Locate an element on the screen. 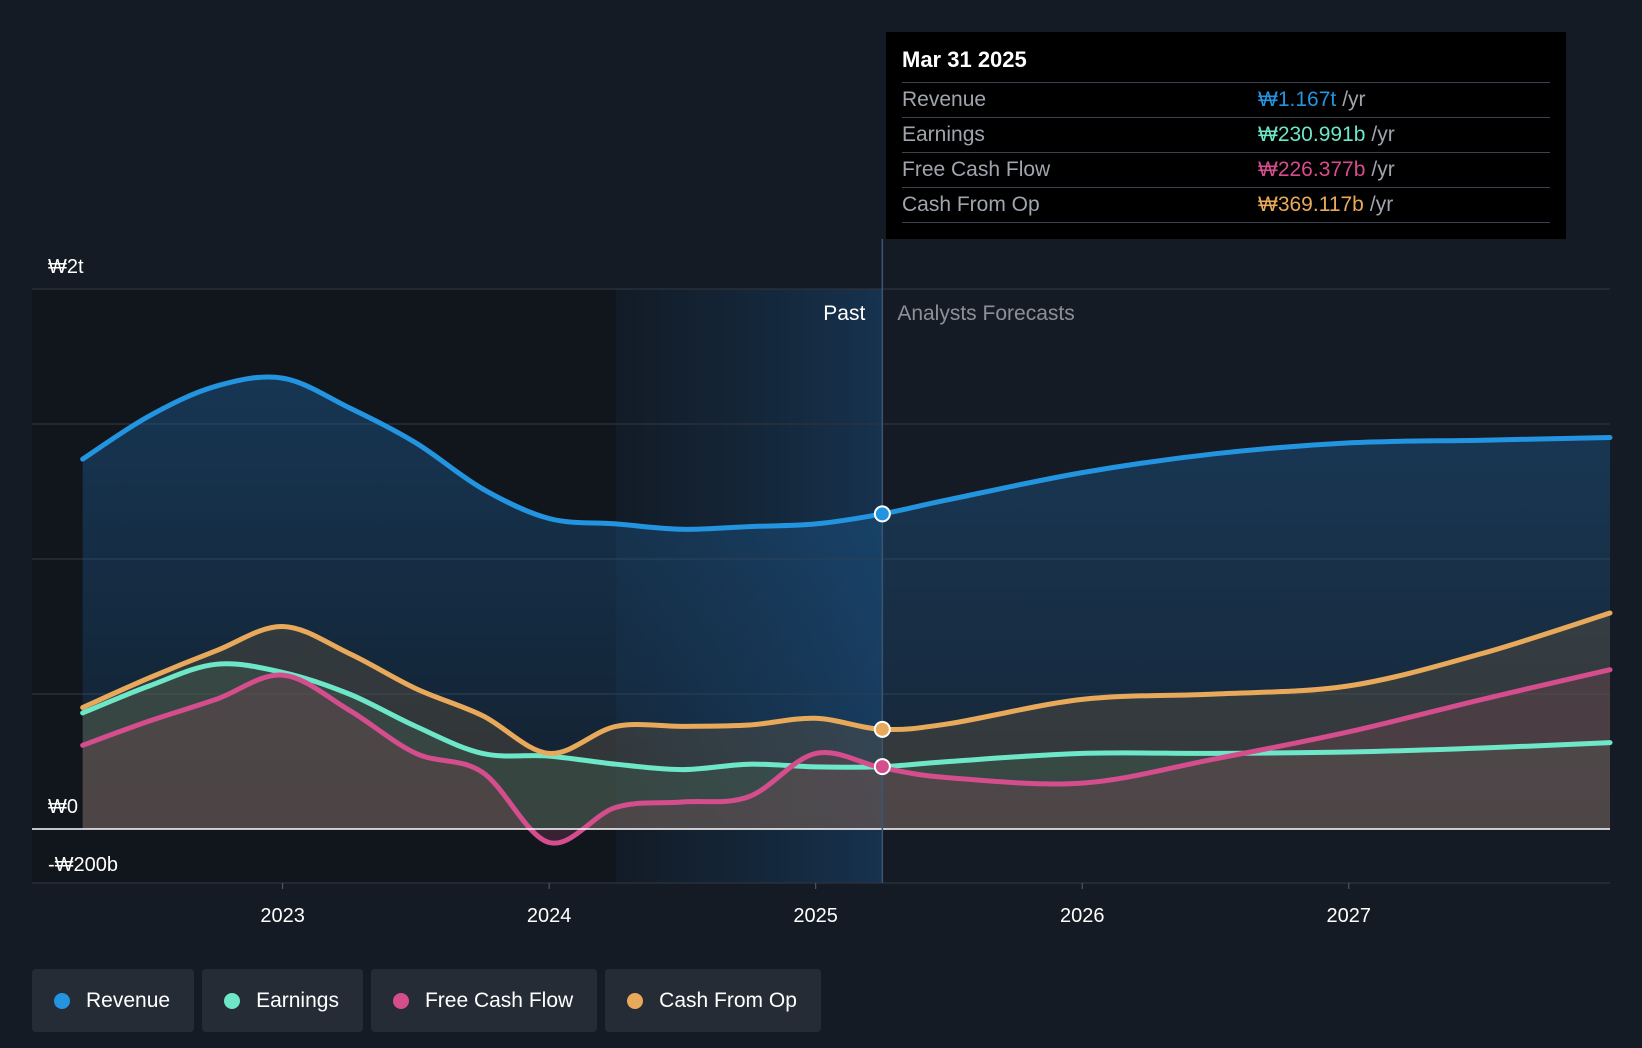 This screenshot has height=1048, width=1642. legend-label: Free Cash Flow is located at coordinates (499, 1000).